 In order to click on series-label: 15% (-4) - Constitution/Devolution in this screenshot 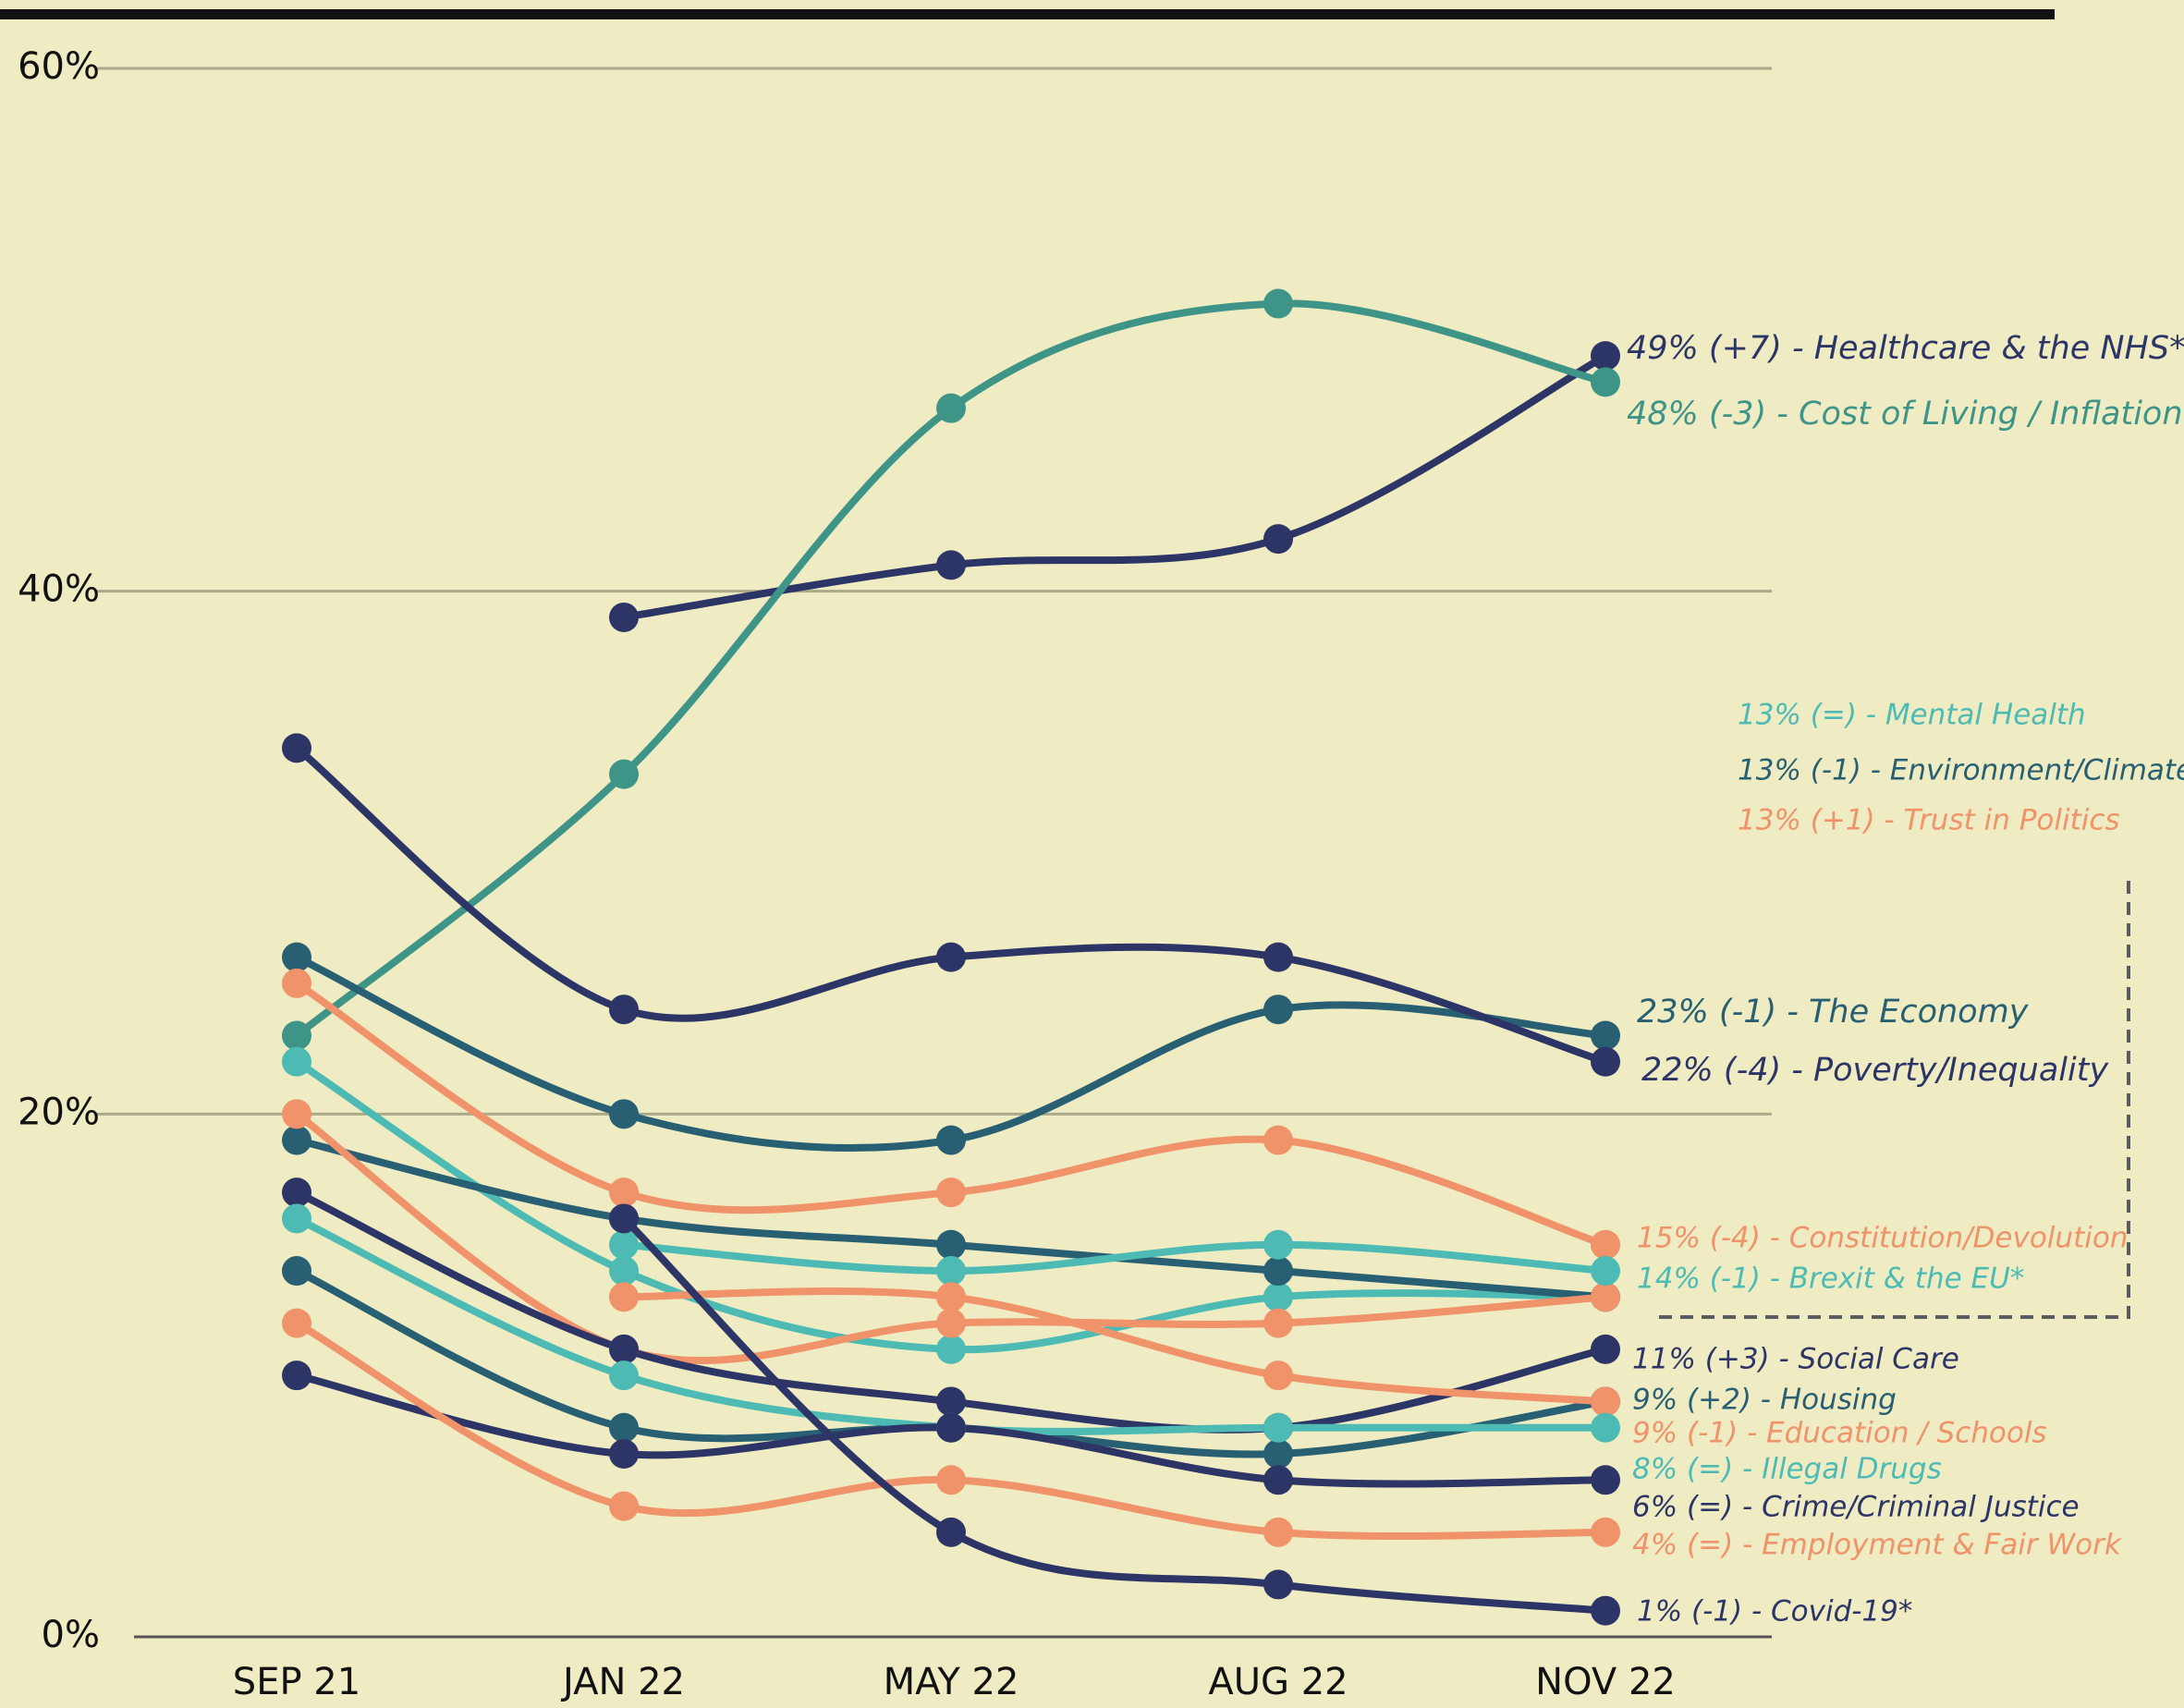, I will do `click(1882, 1238)`.